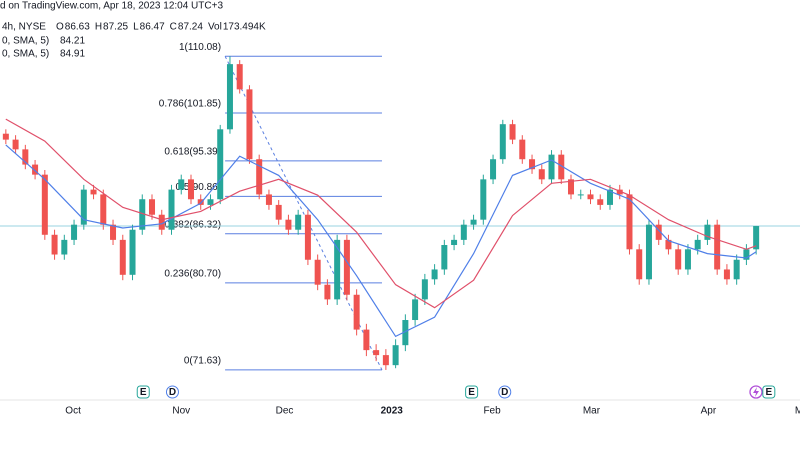 This screenshot has width=800, height=450. I want to click on x-tick-label: 2023, so click(392, 411).